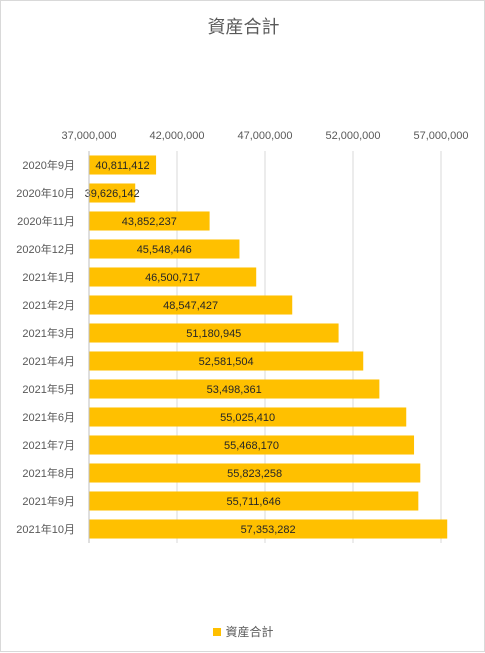 This screenshot has height=653, width=485. What do you see at coordinates (48, 445) in the screenshot?
I see `category-label: 2021年7月` at bounding box center [48, 445].